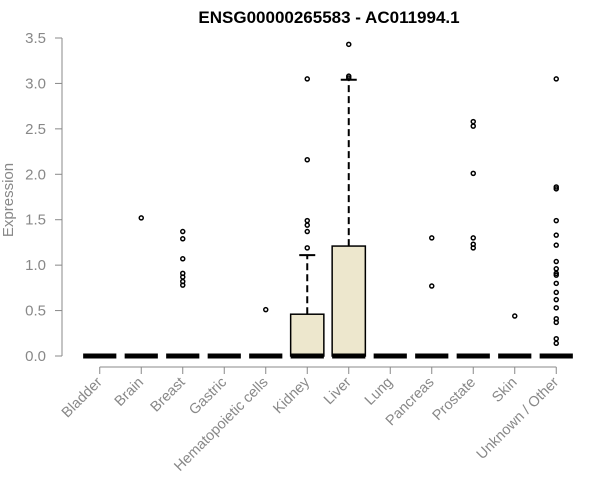 The width and height of the screenshot is (600, 500). What do you see at coordinates (8, 200) in the screenshot?
I see `y-axis-label: Expression` at bounding box center [8, 200].